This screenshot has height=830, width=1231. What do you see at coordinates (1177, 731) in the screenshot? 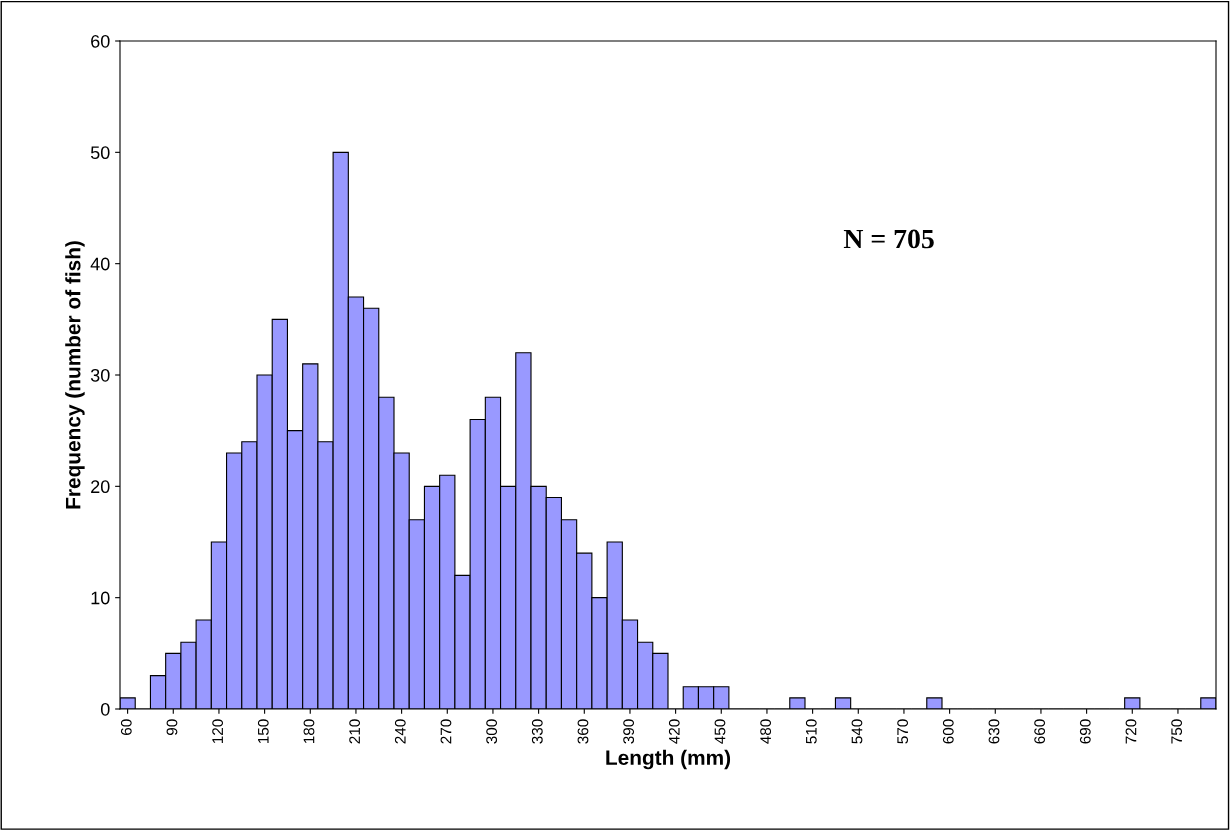
I see `x-tick-label: 750` at bounding box center [1177, 731].